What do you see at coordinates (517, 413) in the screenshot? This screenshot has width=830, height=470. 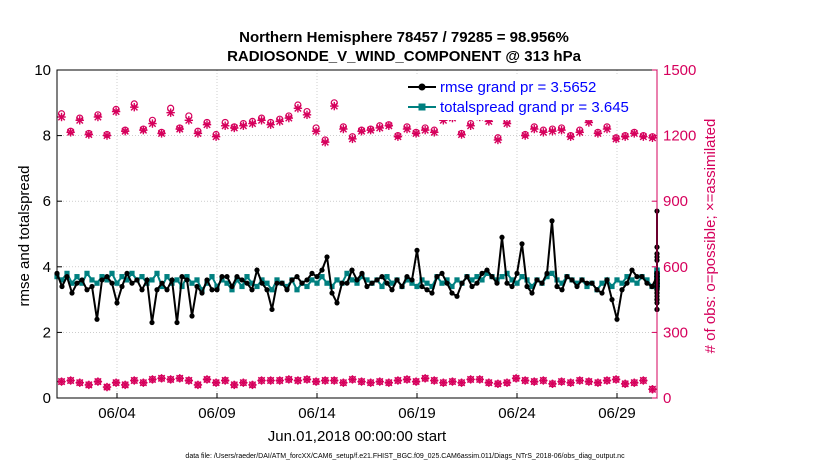 I see `x-tick-label: 06/24` at bounding box center [517, 413].